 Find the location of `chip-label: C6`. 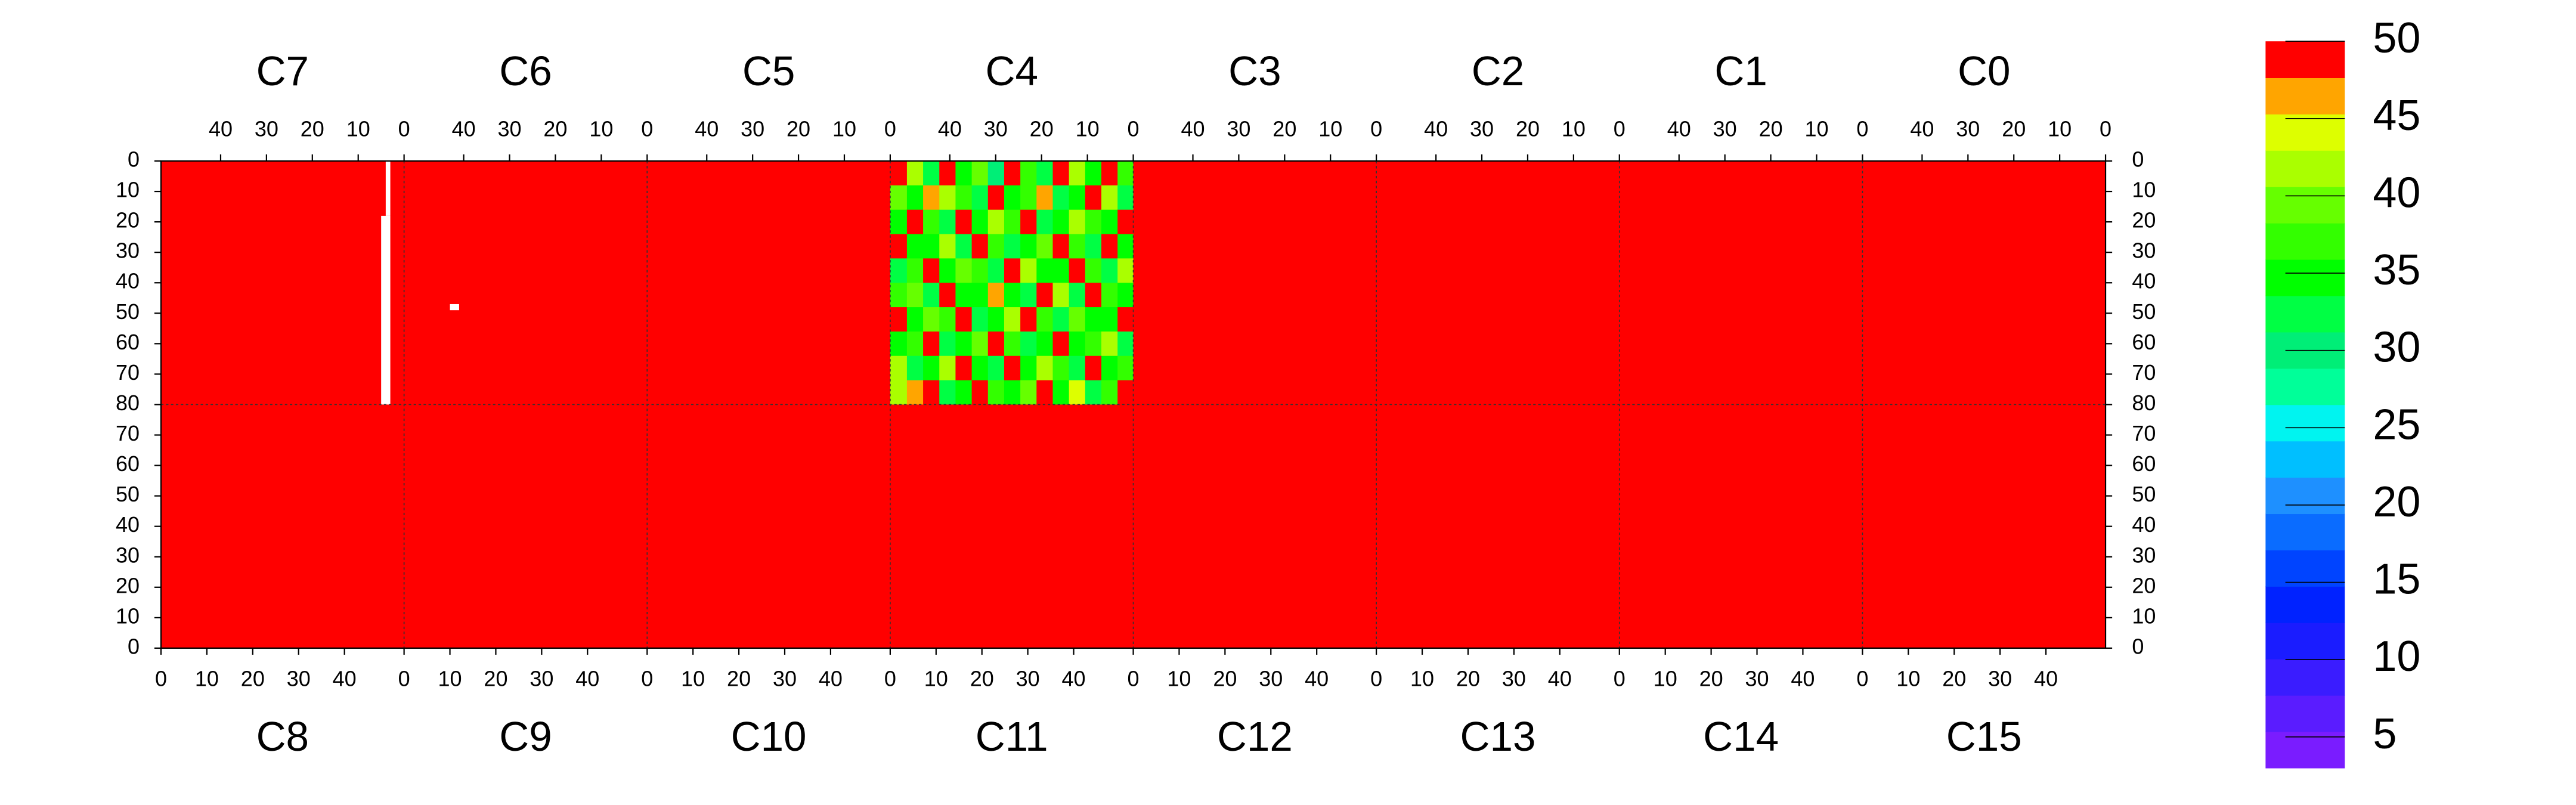

chip-label: C6 is located at coordinates (525, 71).